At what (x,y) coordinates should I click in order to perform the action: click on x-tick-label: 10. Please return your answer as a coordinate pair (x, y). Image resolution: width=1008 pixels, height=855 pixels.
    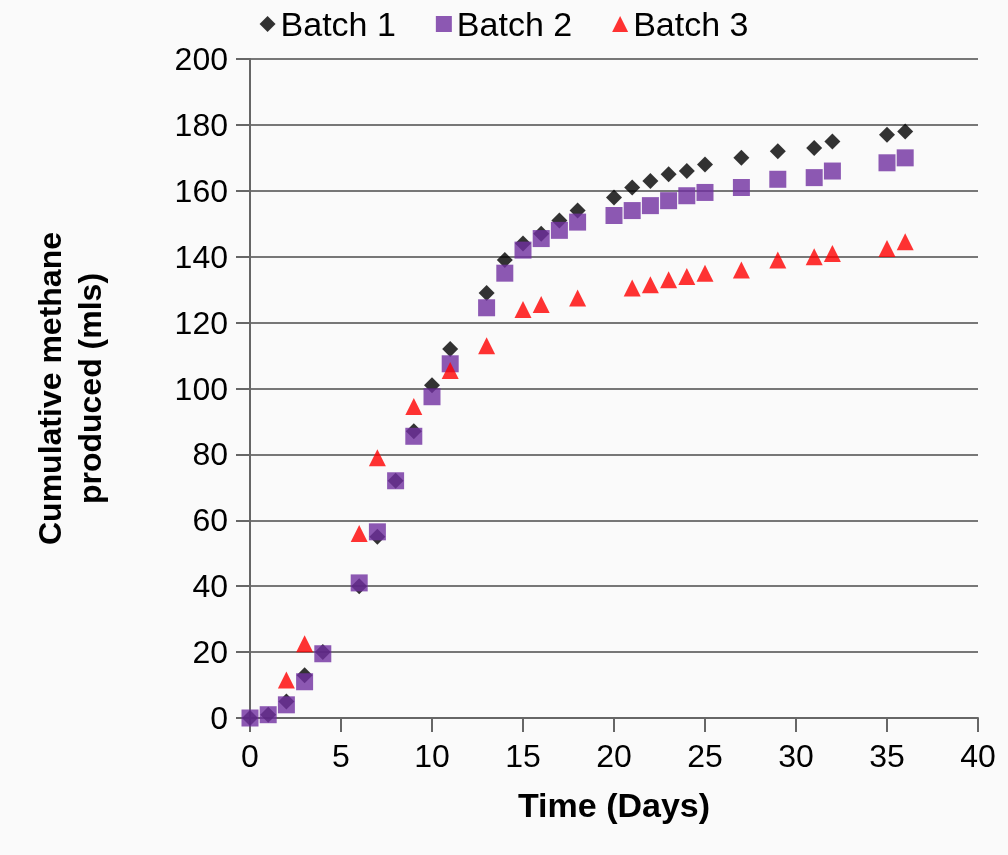
    Looking at the image, I should click on (432, 756).